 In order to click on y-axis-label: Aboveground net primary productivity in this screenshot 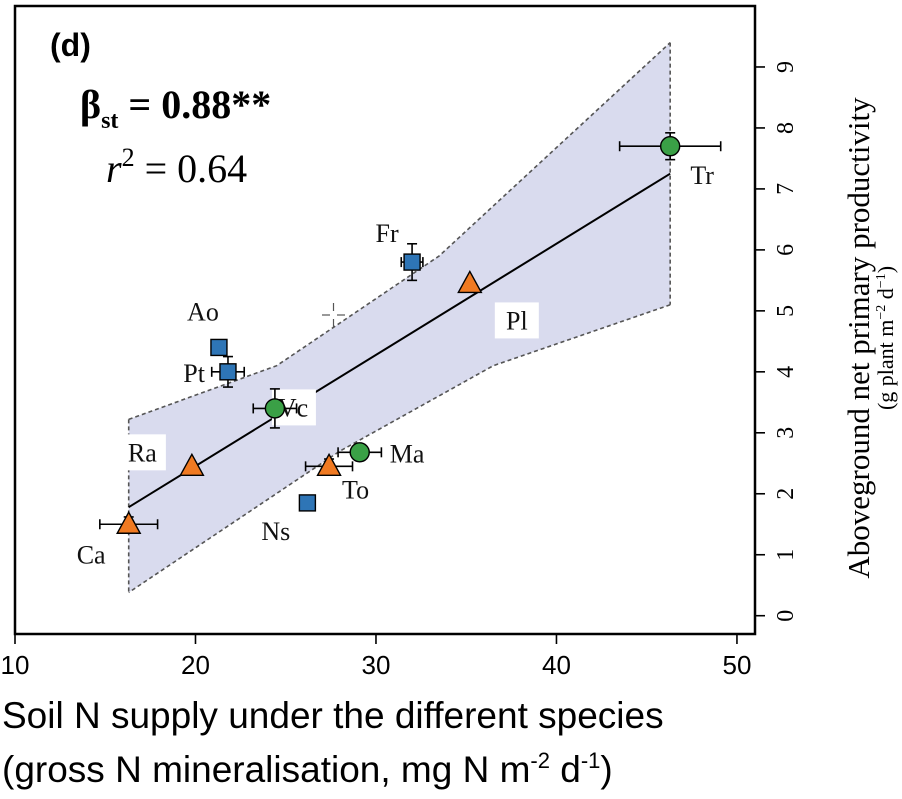, I will do `click(858, 338)`.